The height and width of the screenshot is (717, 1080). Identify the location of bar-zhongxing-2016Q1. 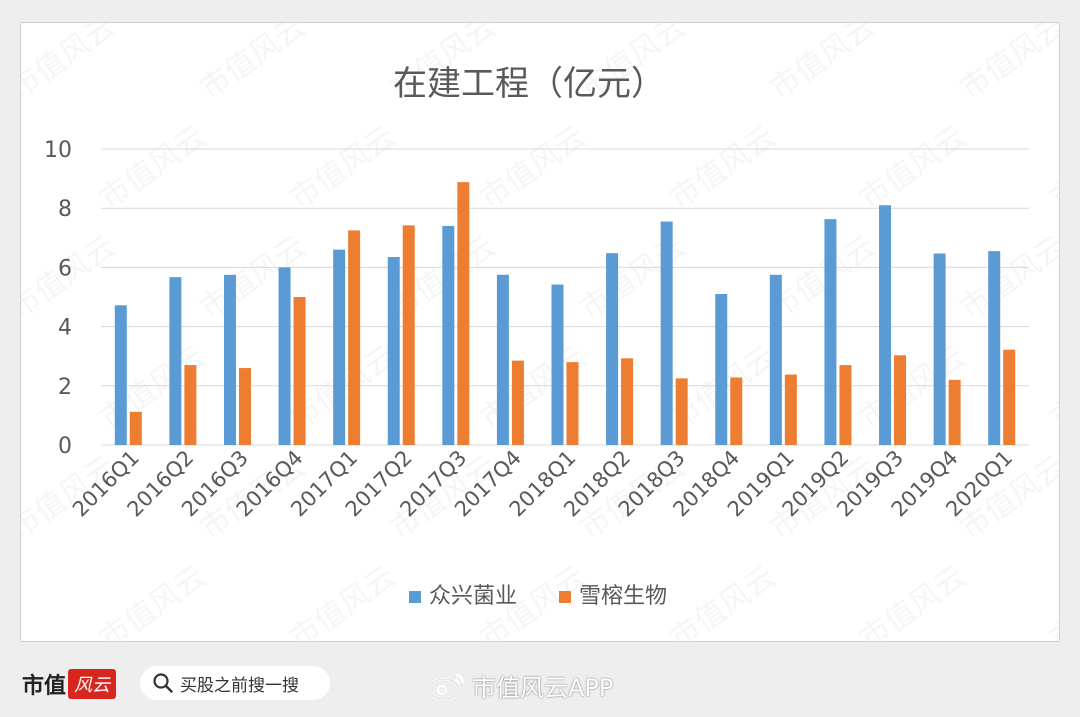
(120, 375).